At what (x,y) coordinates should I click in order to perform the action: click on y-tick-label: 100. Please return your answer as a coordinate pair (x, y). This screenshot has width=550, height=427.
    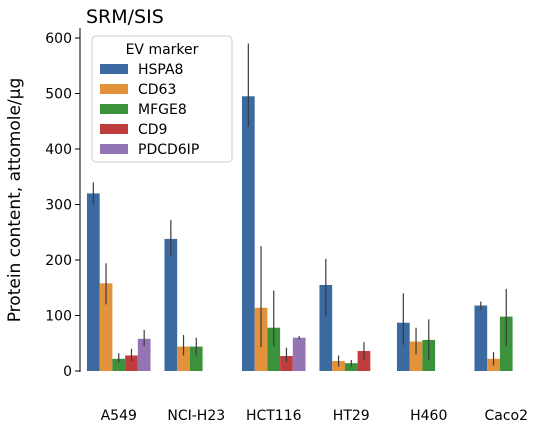
    Looking at the image, I should click on (58, 317).